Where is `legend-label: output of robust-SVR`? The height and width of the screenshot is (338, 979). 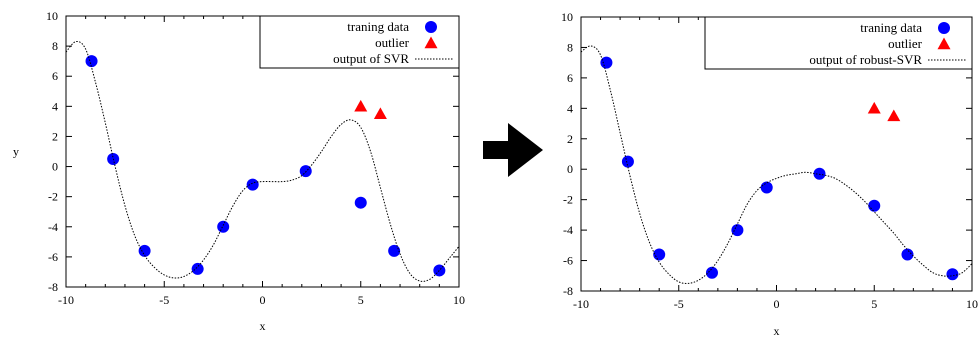 legend-label: output of robust-SVR is located at coordinates (865, 59).